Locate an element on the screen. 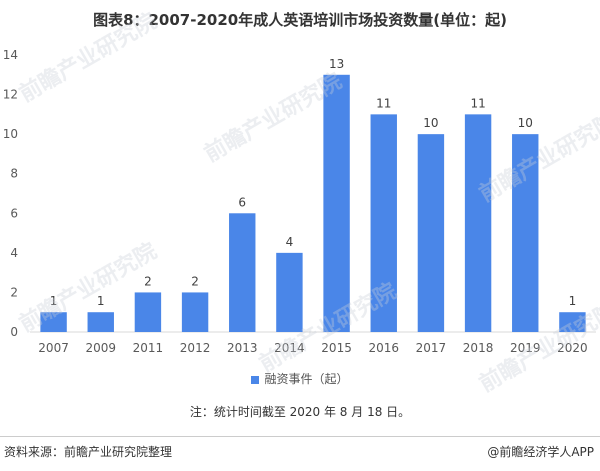 Image resolution: width=600 pixels, height=471 pixels. x-tick-label: 2012 is located at coordinates (195, 348).